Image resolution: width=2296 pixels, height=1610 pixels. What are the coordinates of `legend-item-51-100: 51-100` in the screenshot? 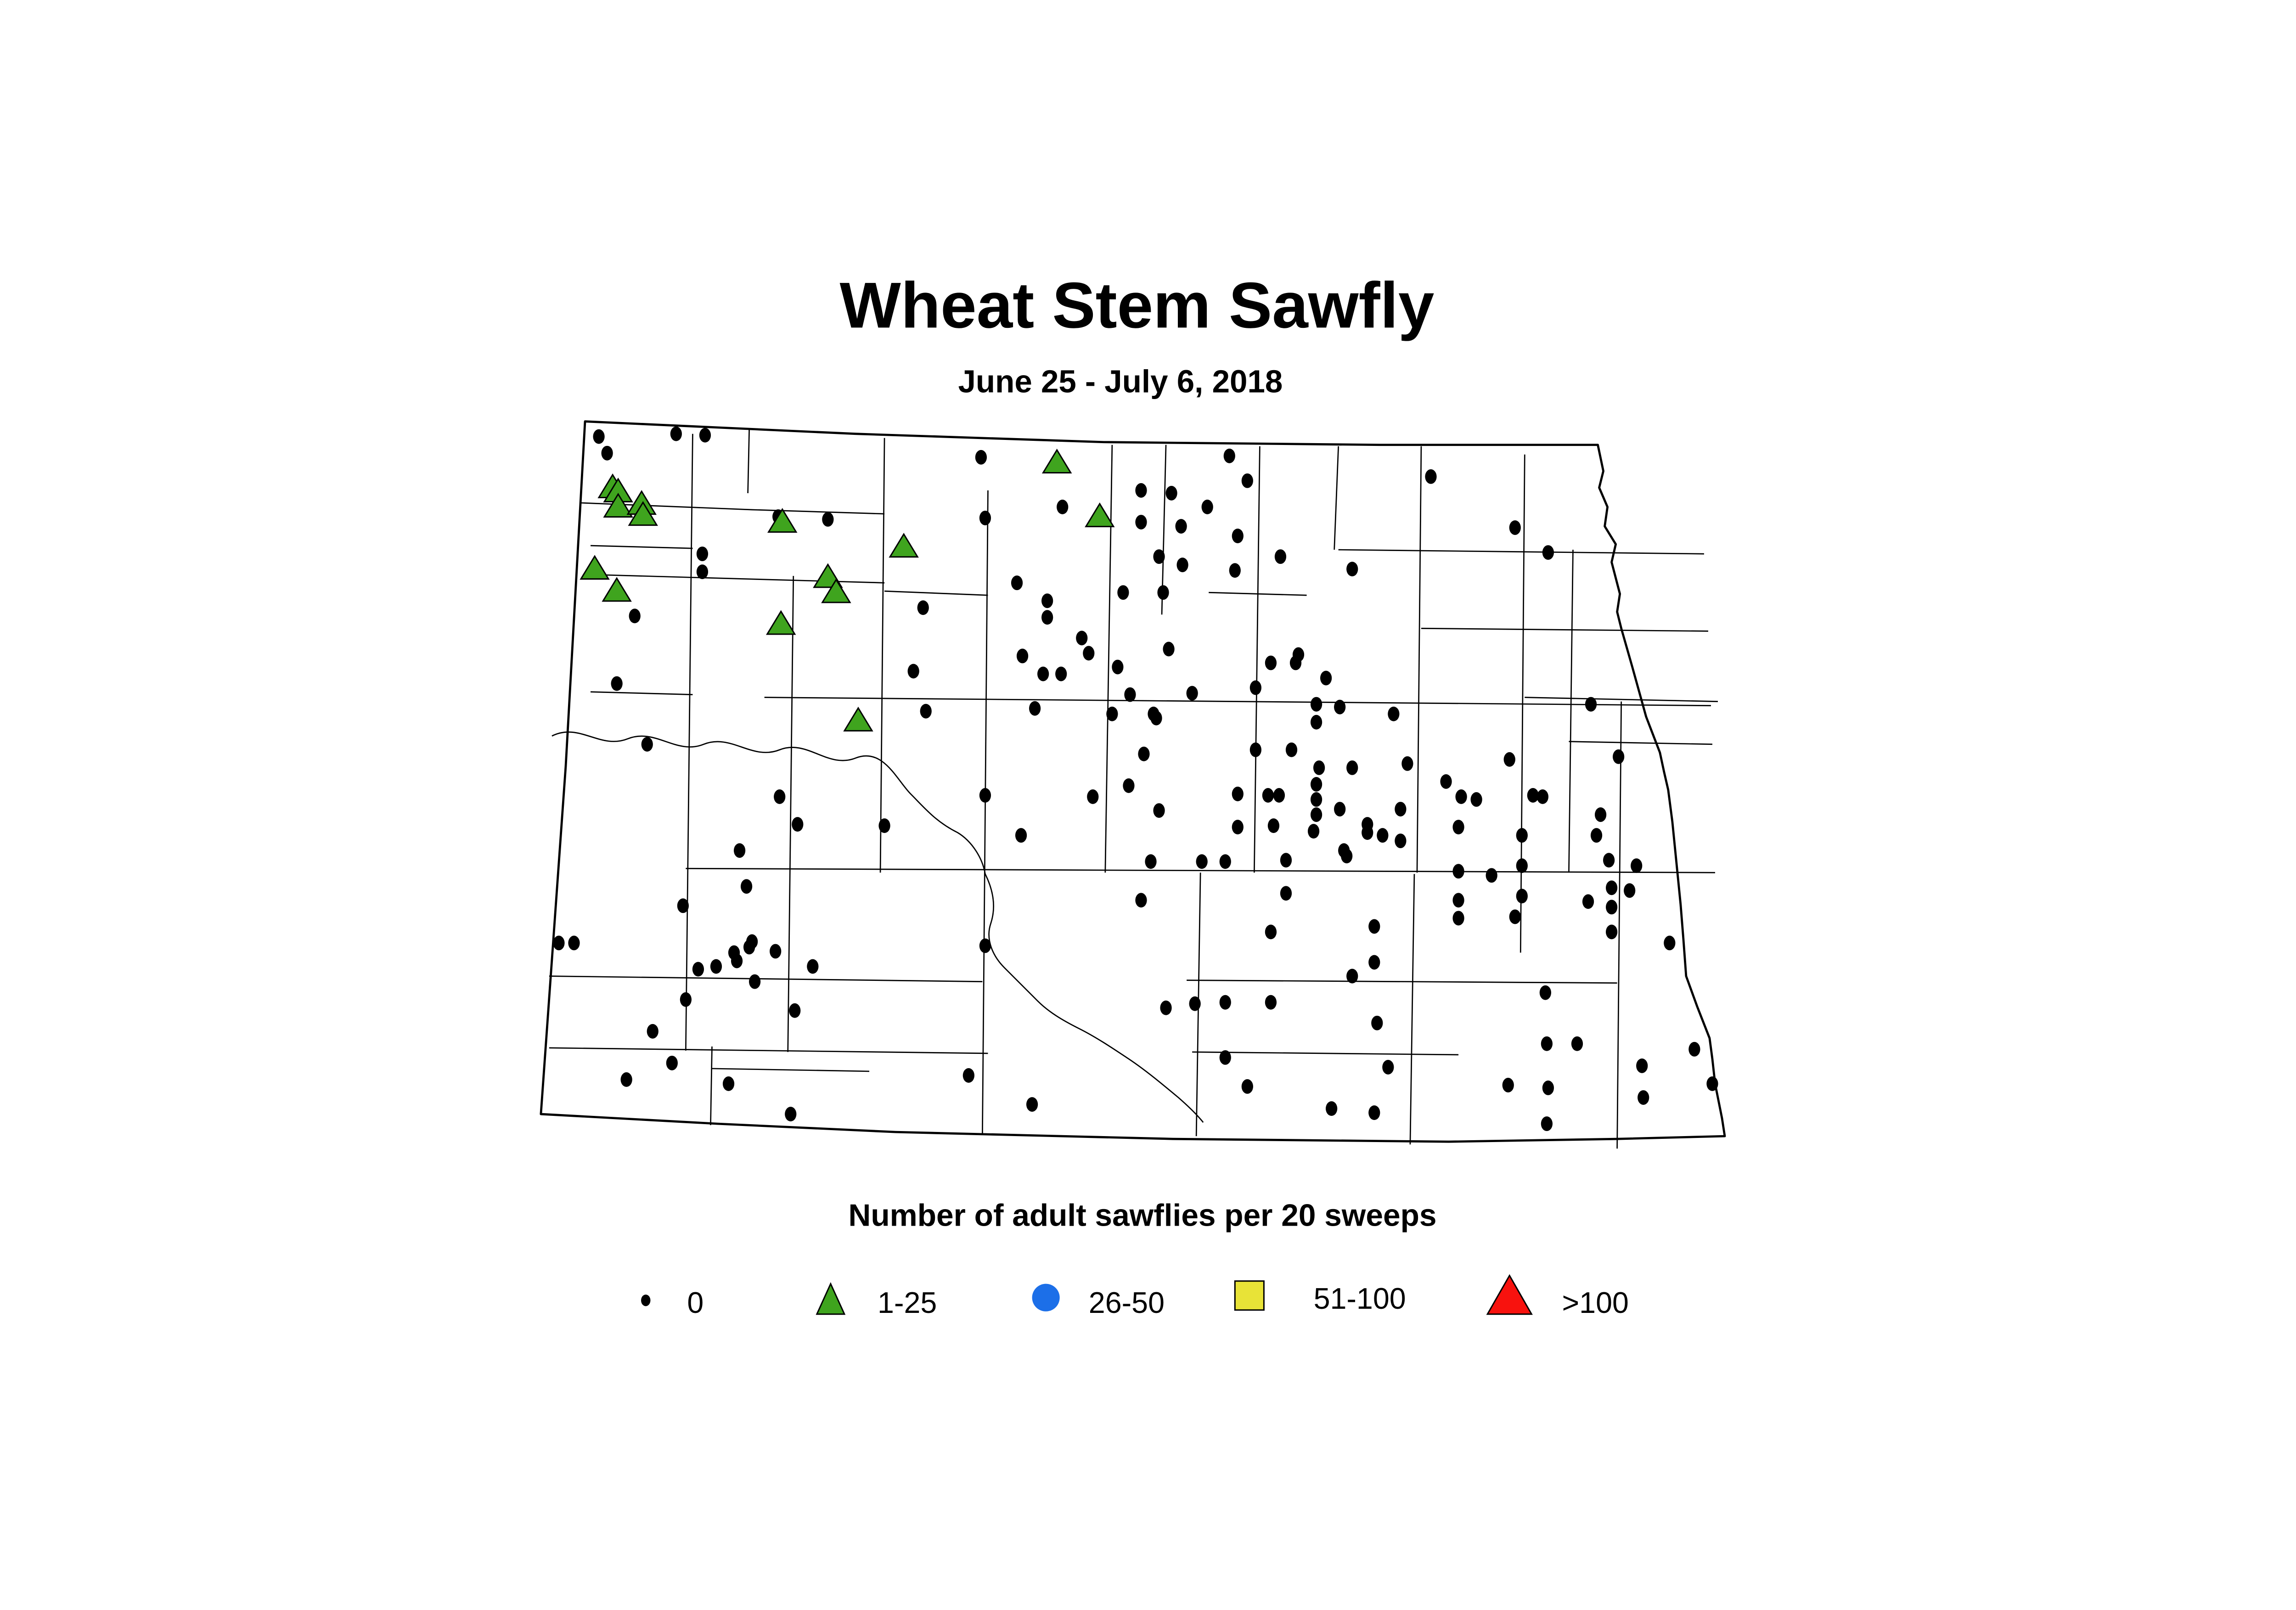 It's located at (1320, 1297).